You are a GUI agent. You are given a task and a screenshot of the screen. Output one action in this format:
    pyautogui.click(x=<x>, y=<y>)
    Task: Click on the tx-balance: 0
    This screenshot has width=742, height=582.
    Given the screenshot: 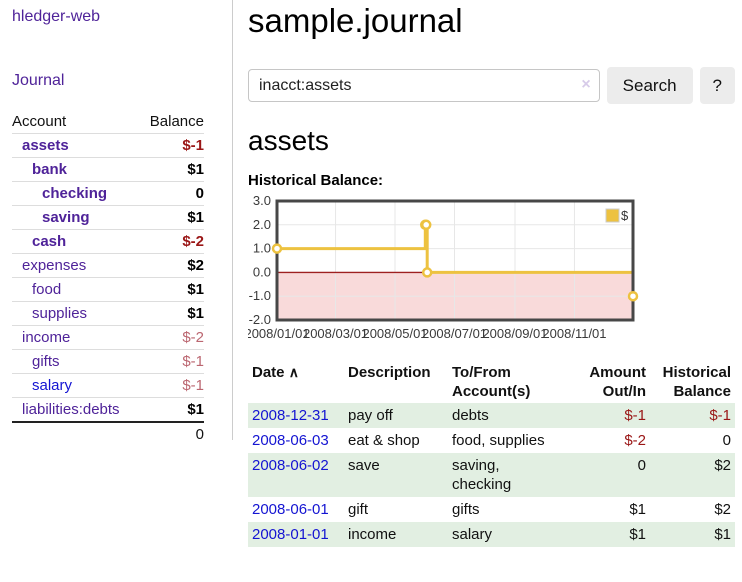 What is the action you would take?
    pyautogui.click(x=726, y=440)
    